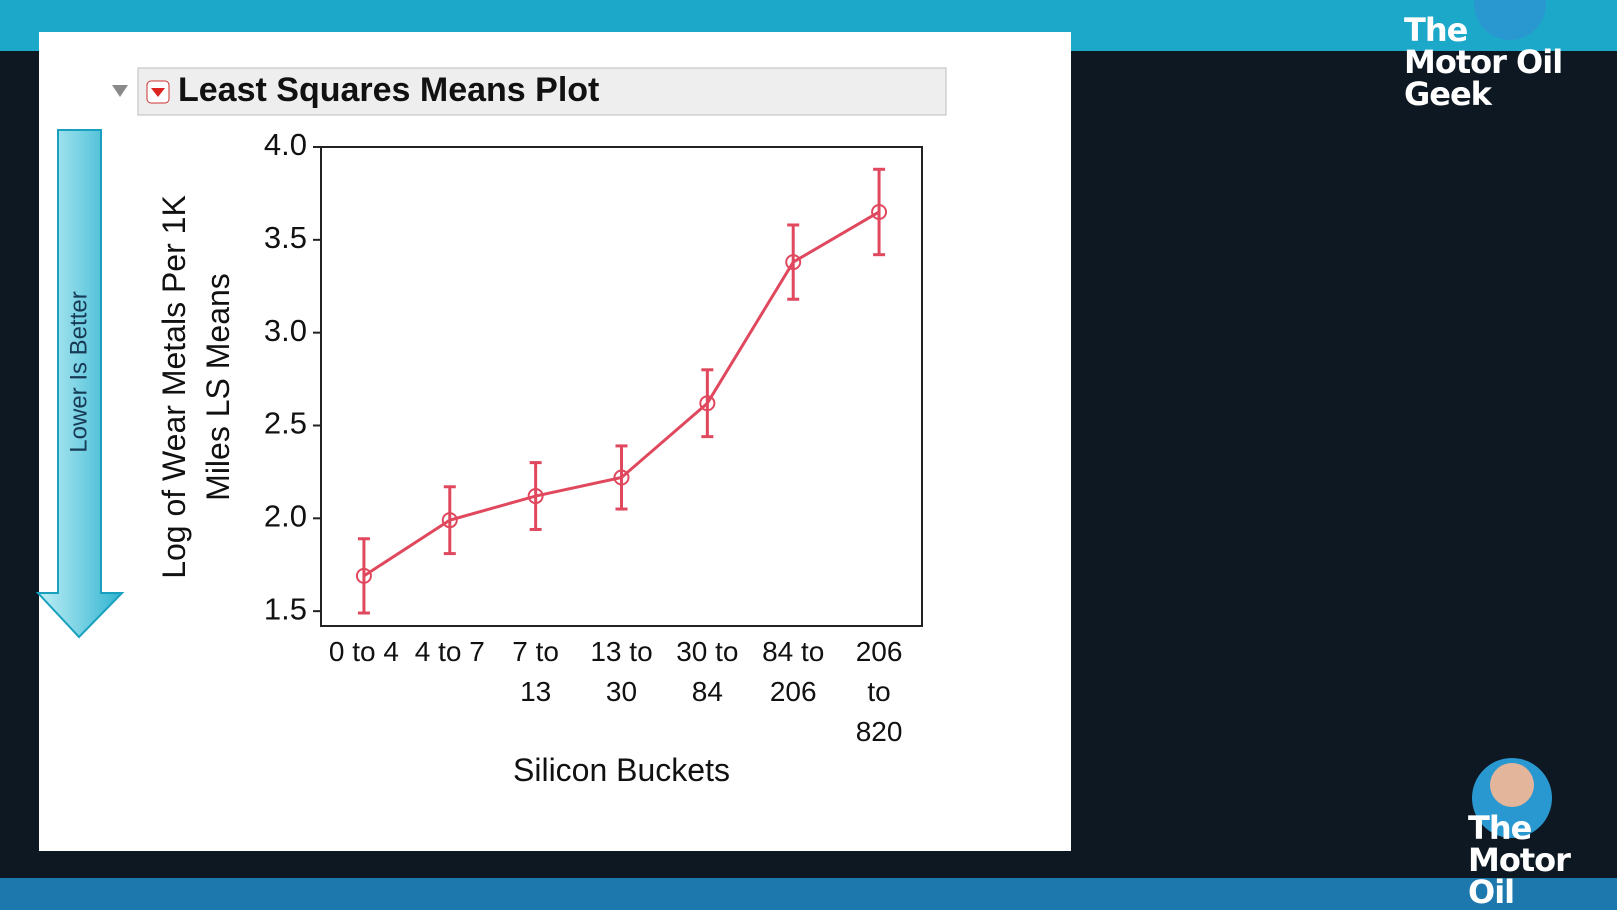 The image size is (1617, 910). What do you see at coordinates (1510, 20) in the screenshot?
I see `avatar-top` at bounding box center [1510, 20].